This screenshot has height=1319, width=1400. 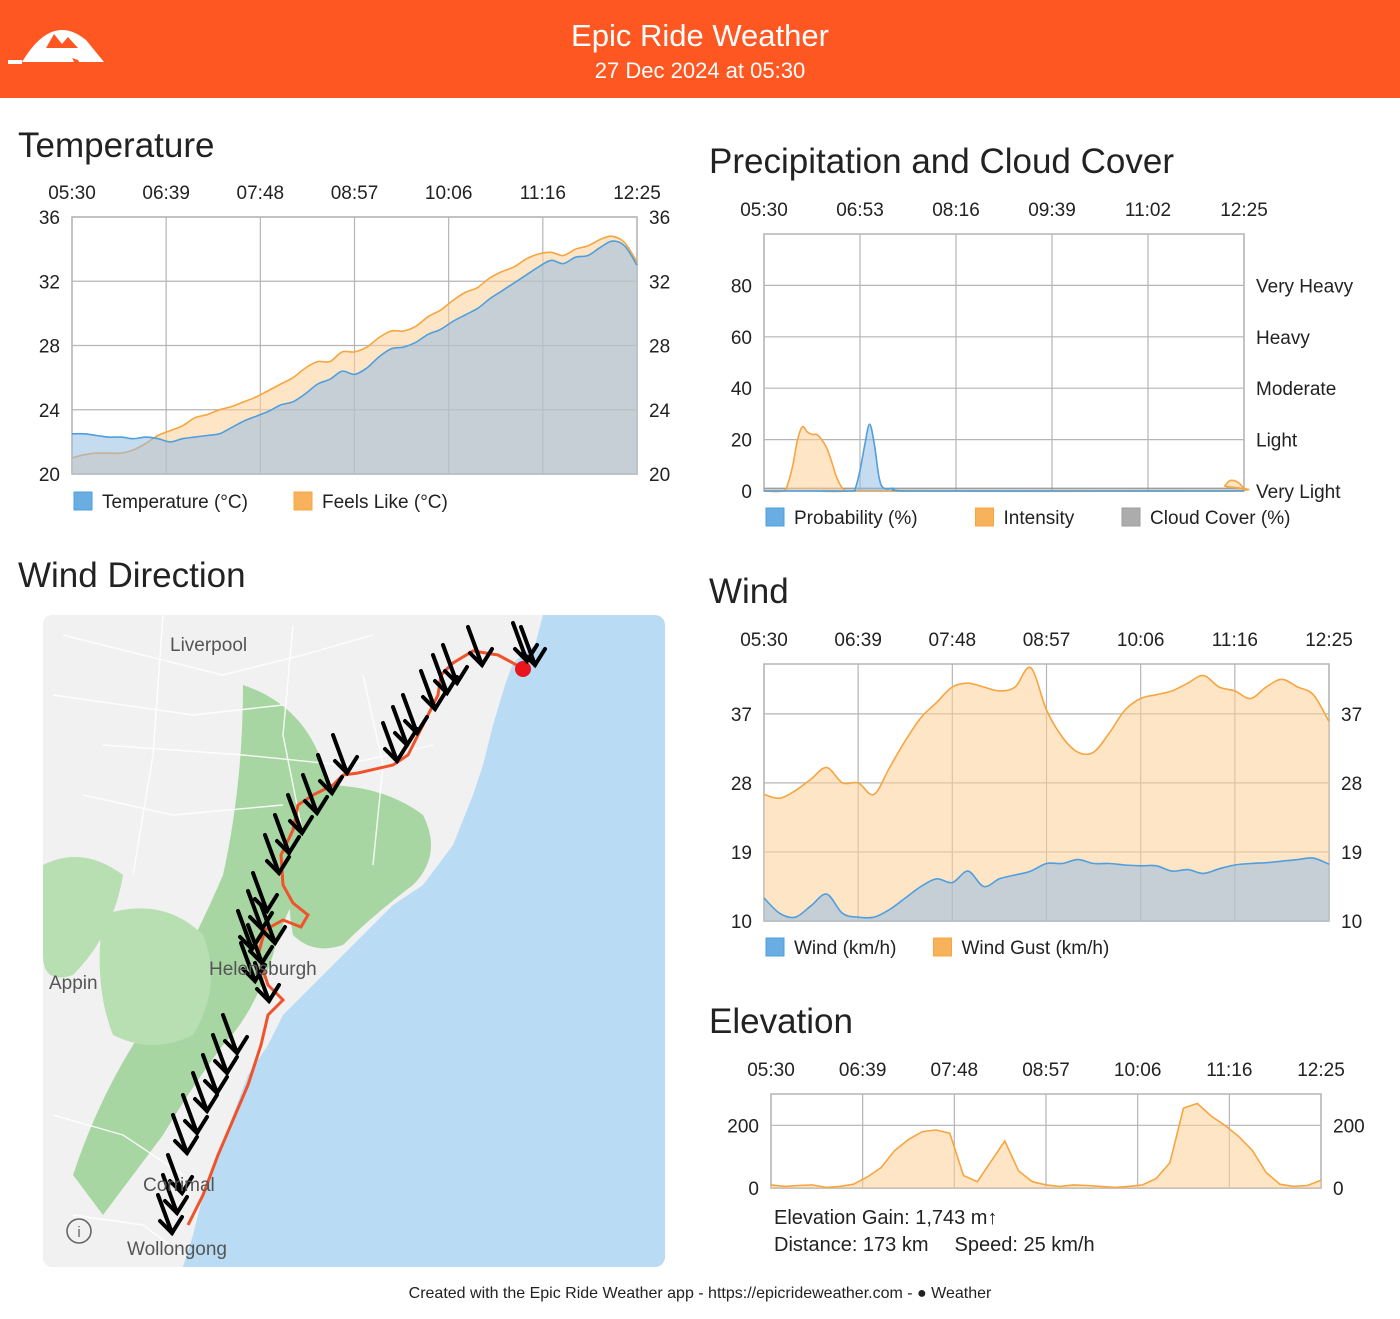 What do you see at coordinates (1148, 210) in the screenshot?
I see `x-tick-label: 11:02` at bounding box center [1148, 210].